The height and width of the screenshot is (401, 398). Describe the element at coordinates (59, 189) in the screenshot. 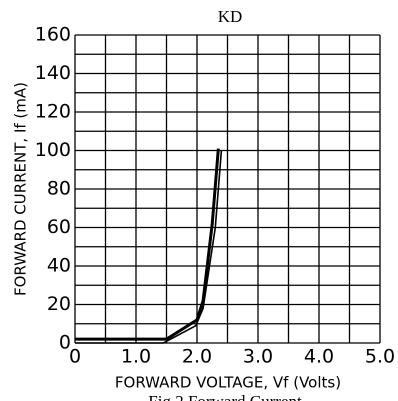

I see `y-tick-label: 80` at that location.